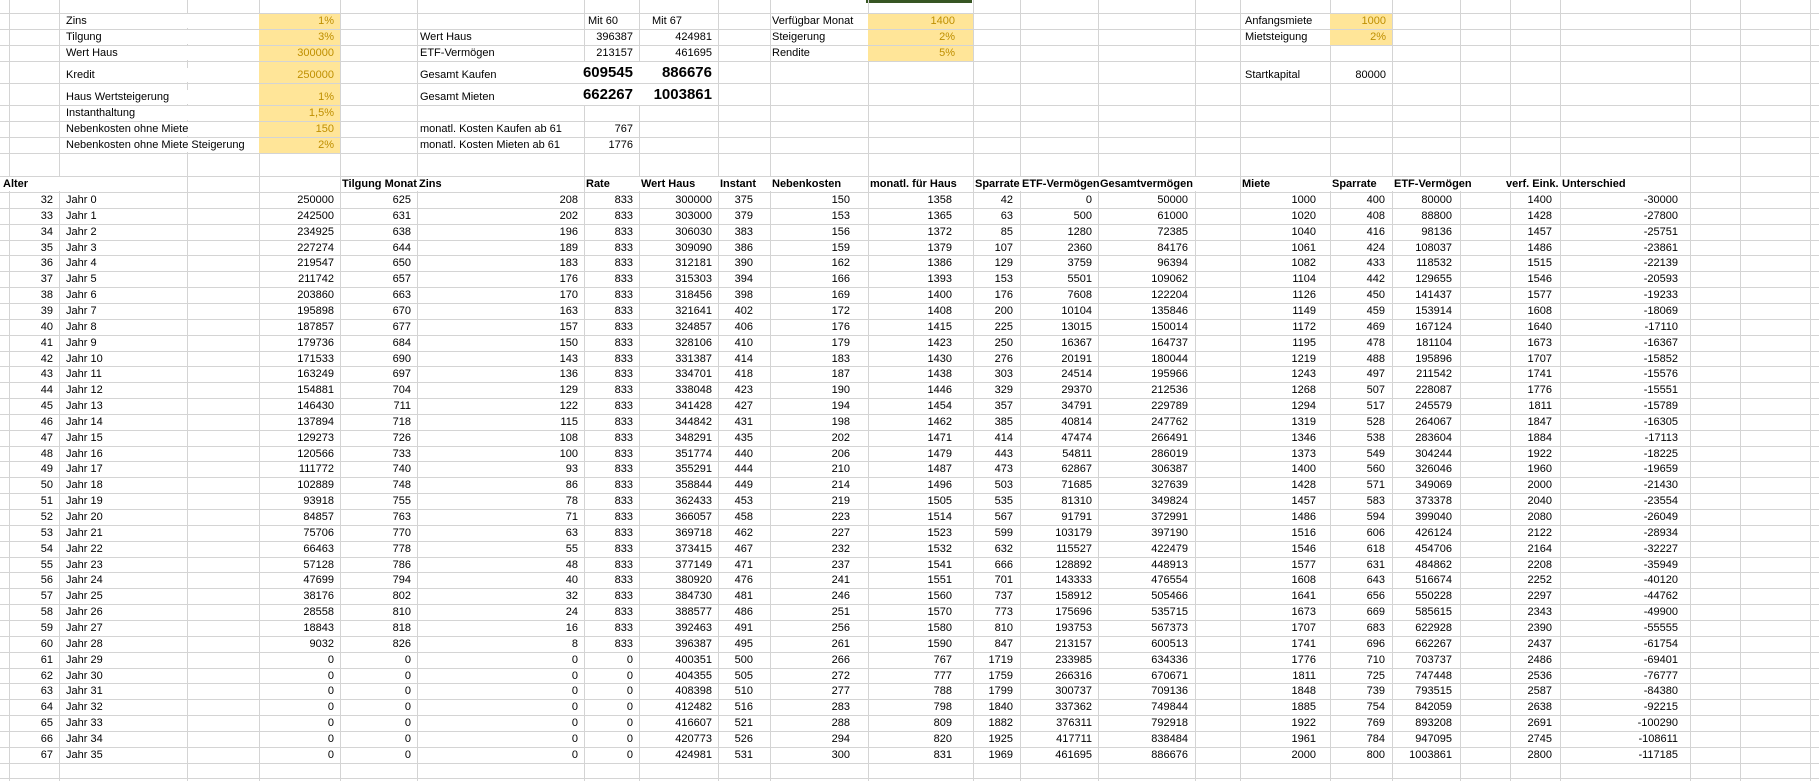 This screenshot has height=781, width=1819. Describe the element at coordinates (568, 200) in the screenshot. I see `cell-zins: 208` at that location.